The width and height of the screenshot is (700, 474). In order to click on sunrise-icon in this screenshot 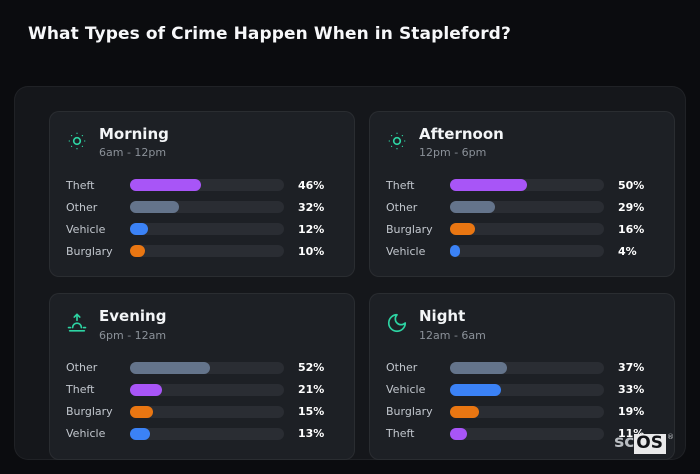, I will do `click(77, 323)`.